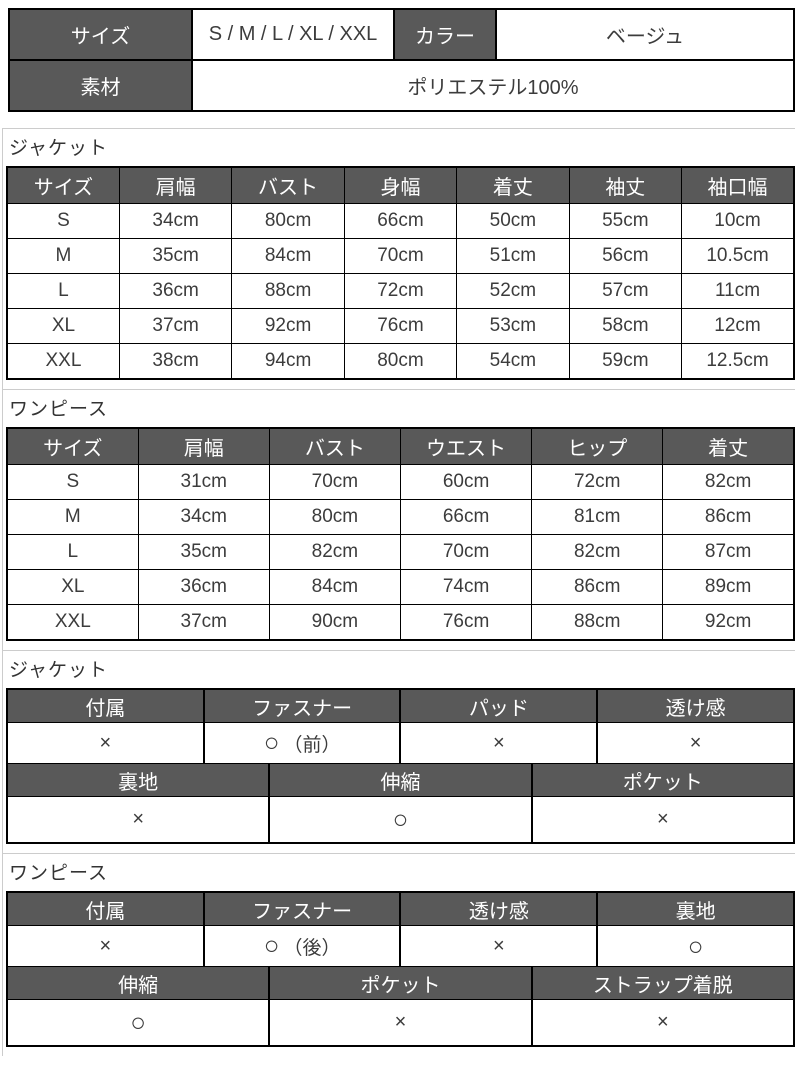 The height and width of the screenshot is (1067, 800). Describe the element at coordinates (63, 221) in the screenshot. I see `size-value-cell: S` at that location.